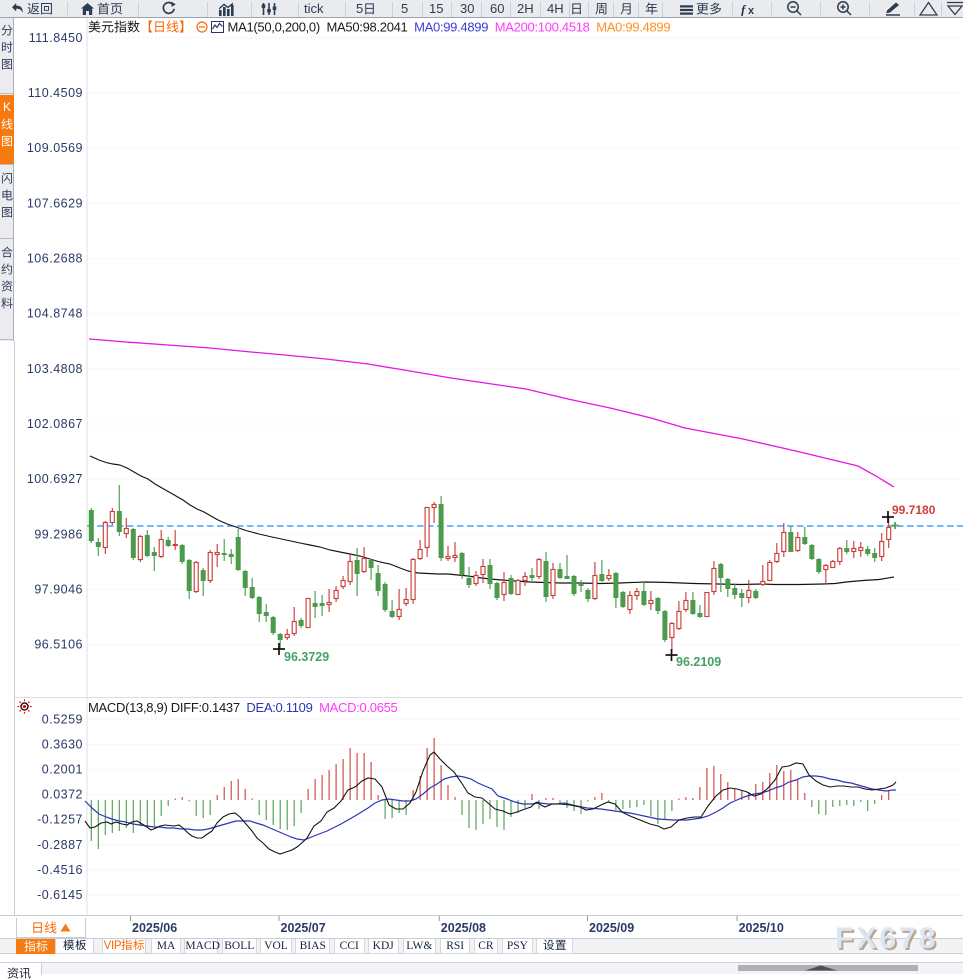  What do you see at coordinates (58, 645) in the screenshot?
I see `svg-text: 96.5106` at bounding box center [58, 645].